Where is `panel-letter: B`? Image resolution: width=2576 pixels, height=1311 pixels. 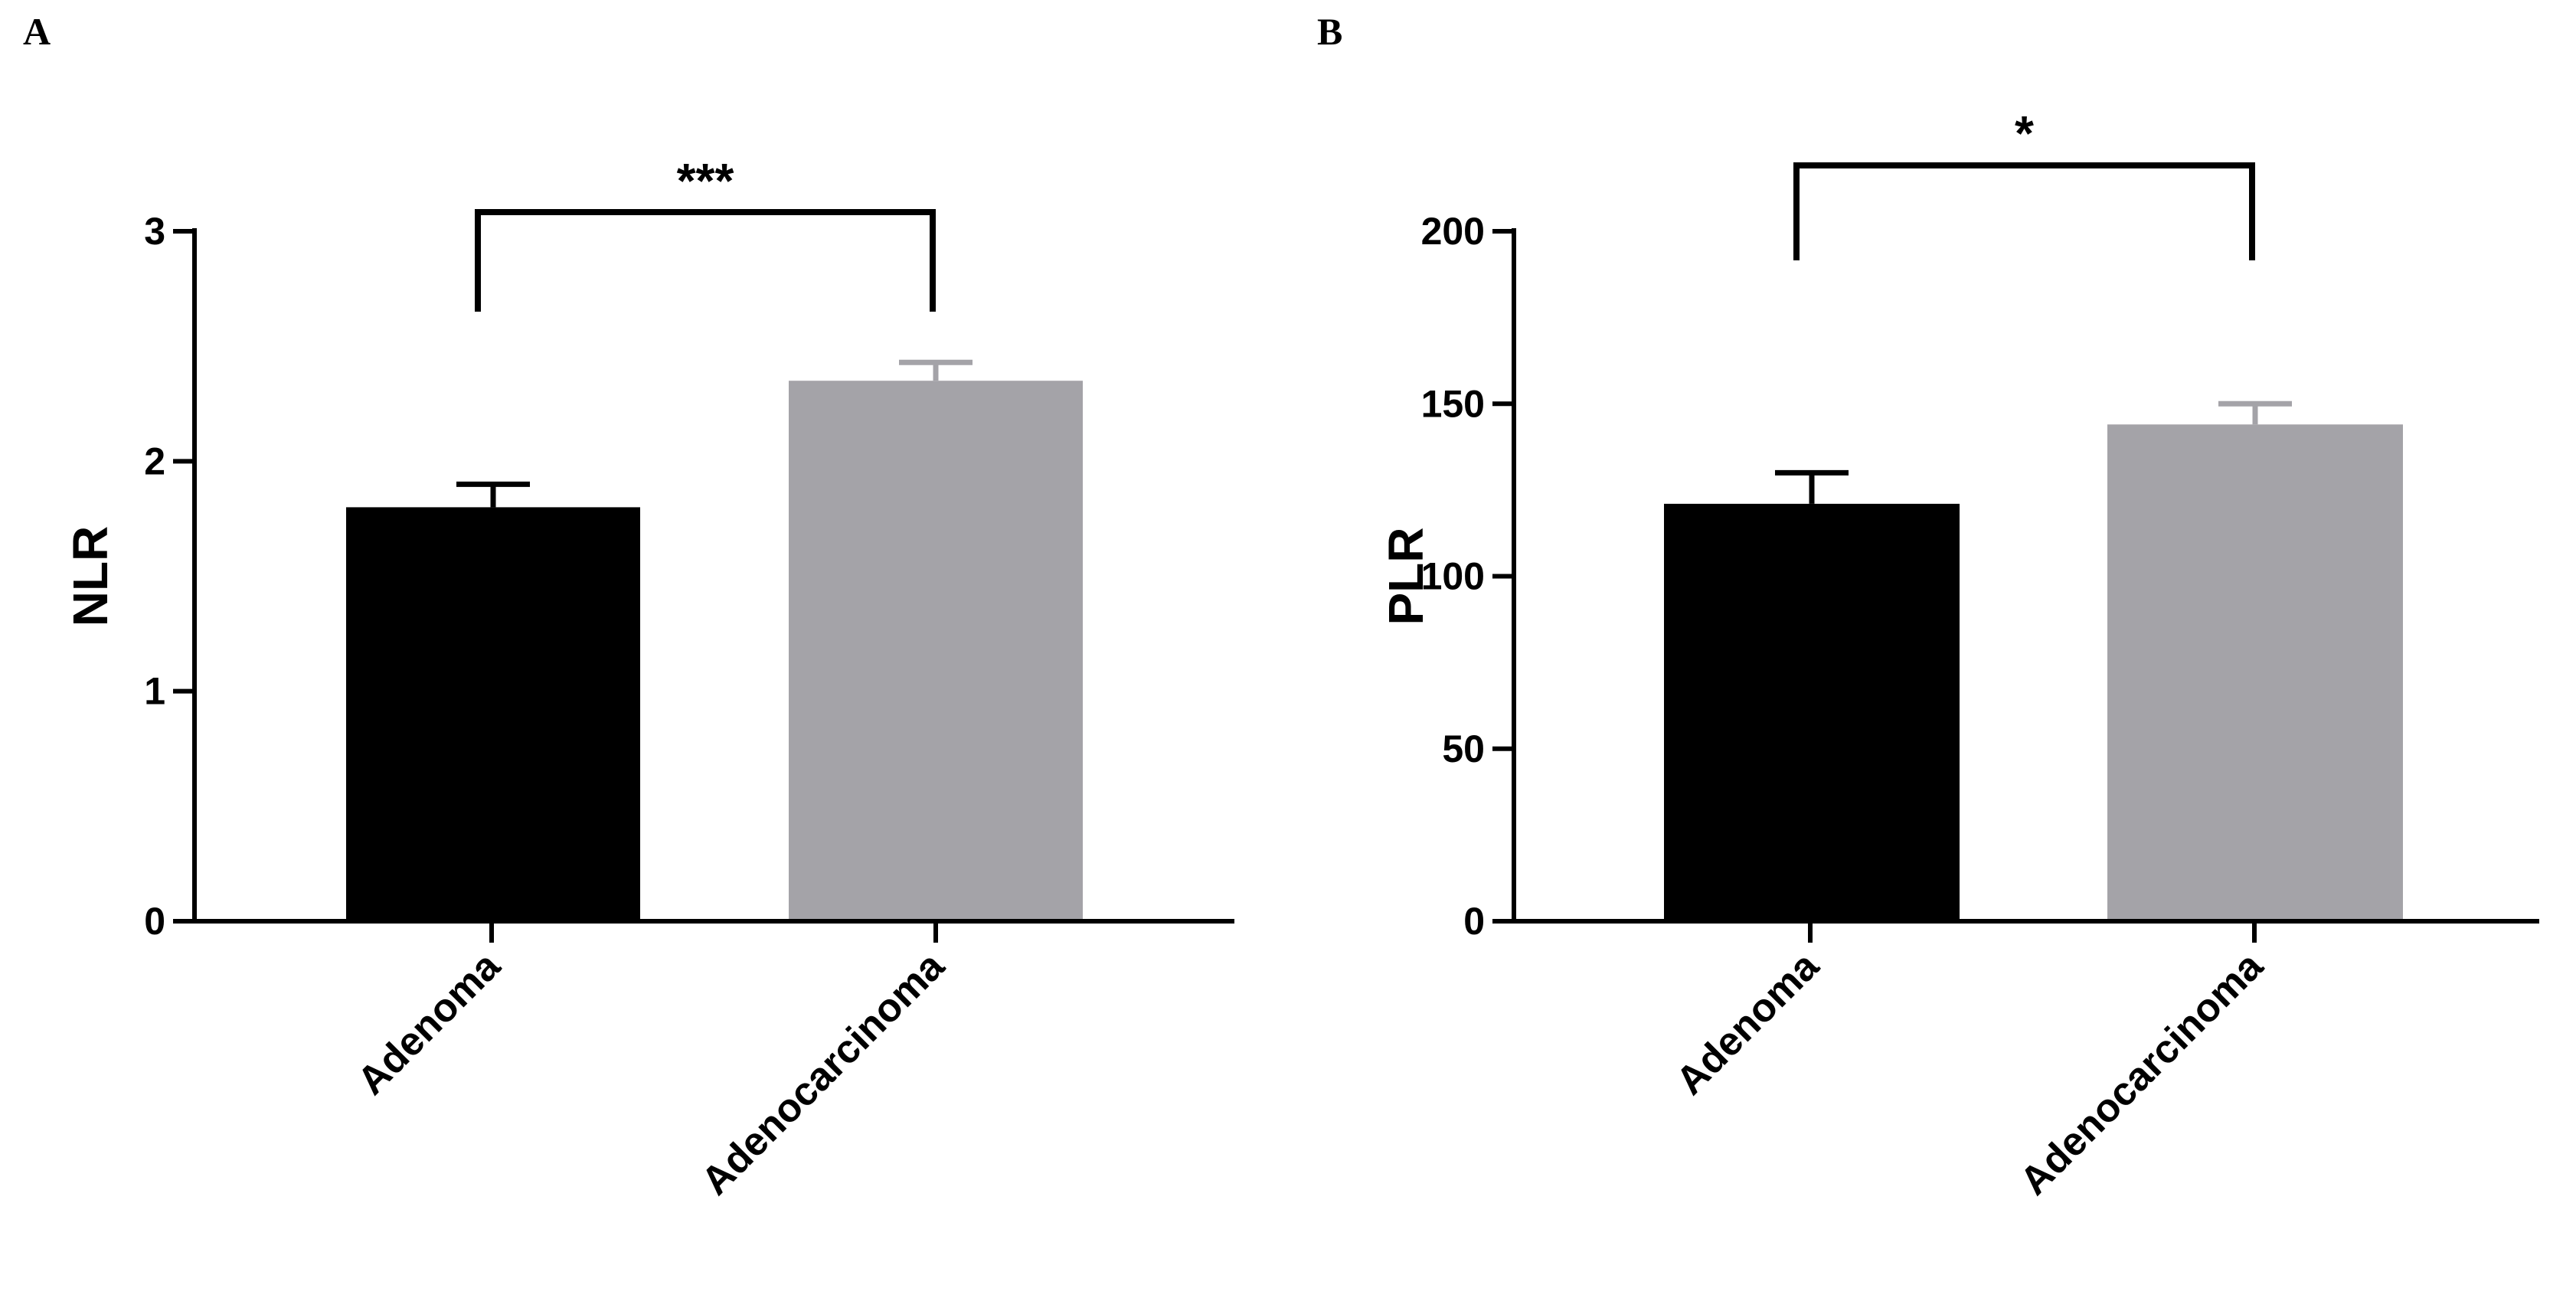 panel-letter: B is located at coordinates (1329, 31).